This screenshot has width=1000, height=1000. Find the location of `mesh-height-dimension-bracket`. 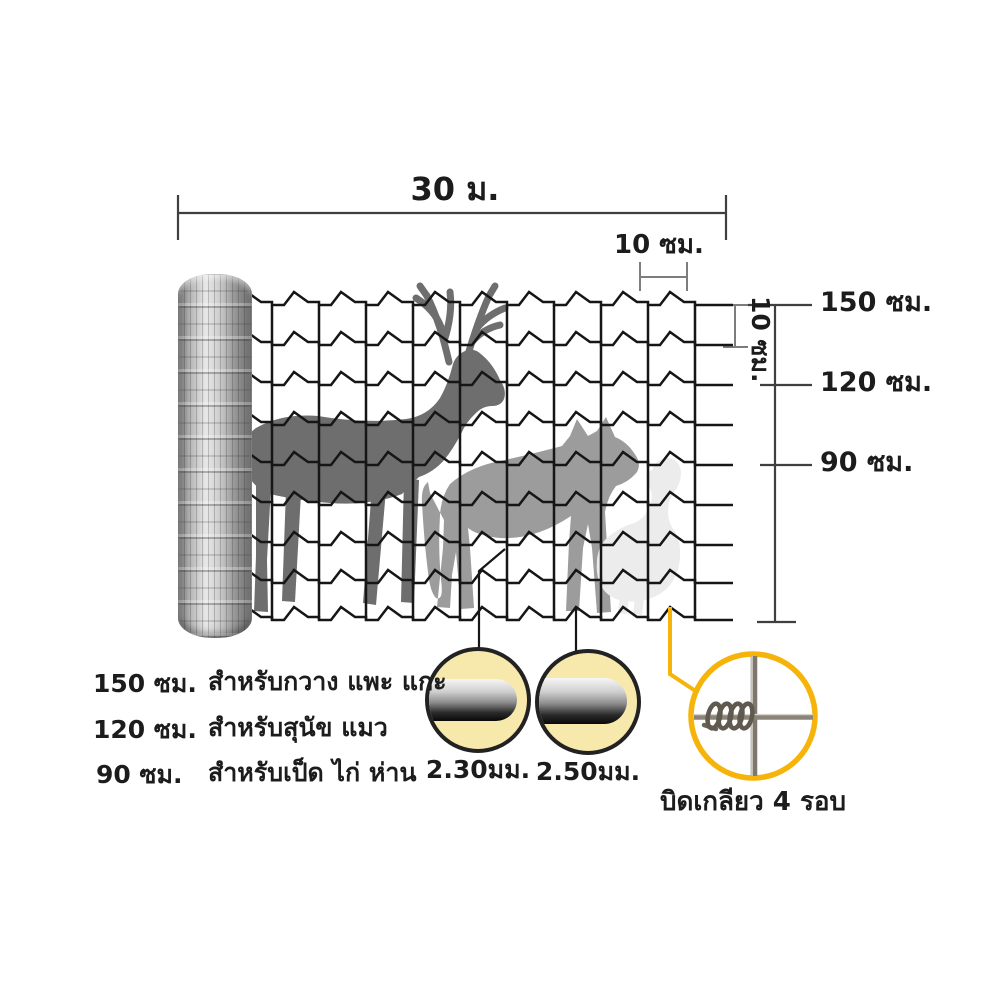

mesh-height-dimension-bracket is located at coordinates (735, 326).